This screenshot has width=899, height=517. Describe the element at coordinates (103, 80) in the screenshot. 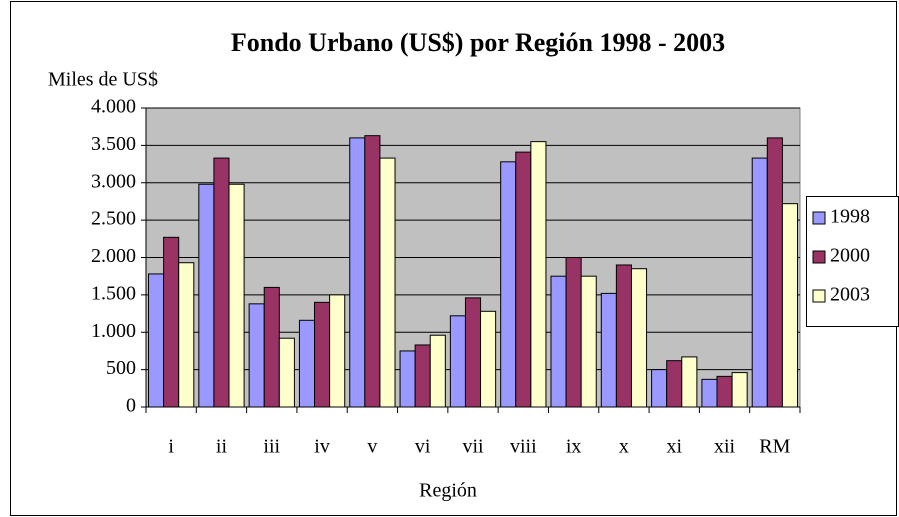

I see `y-axis-label: Miles de US$` at that location.